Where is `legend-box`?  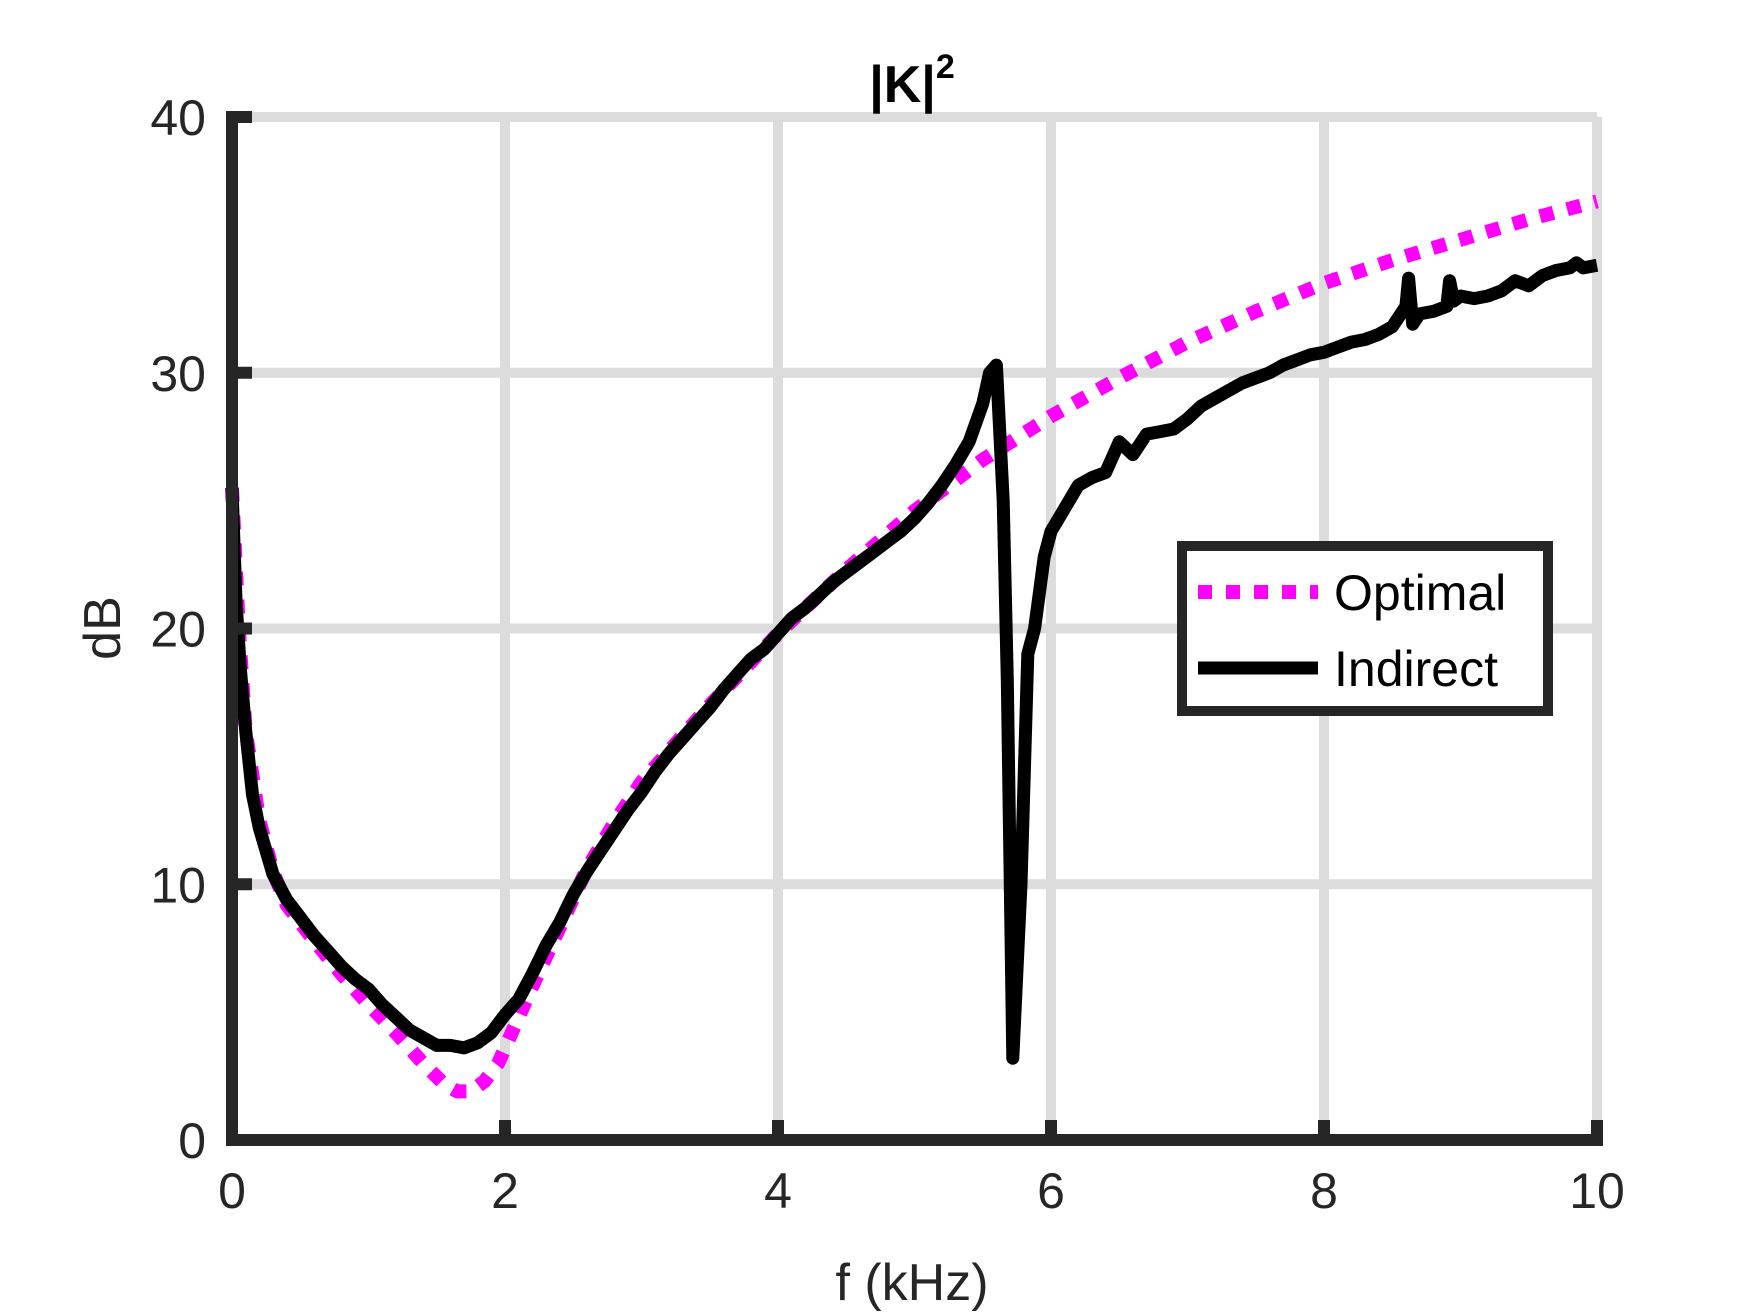 legend-box is located at coordinates (1365, 628).